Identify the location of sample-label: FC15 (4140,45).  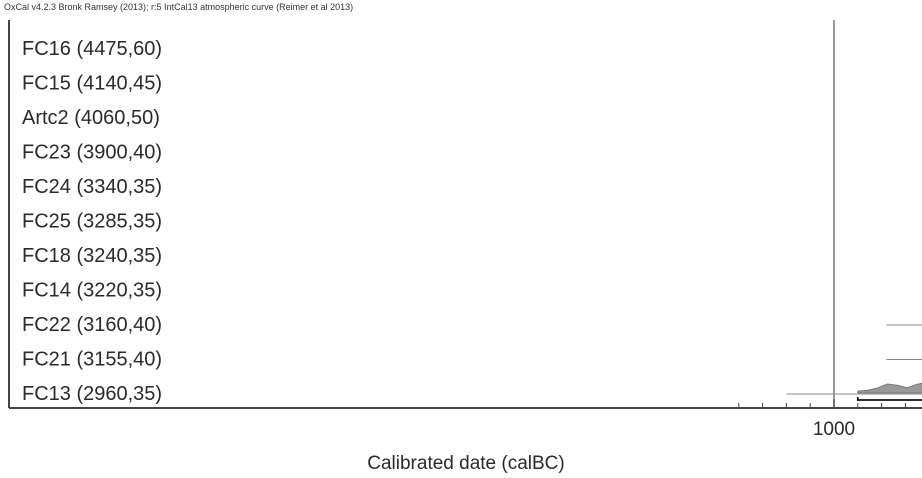
(92, 84).